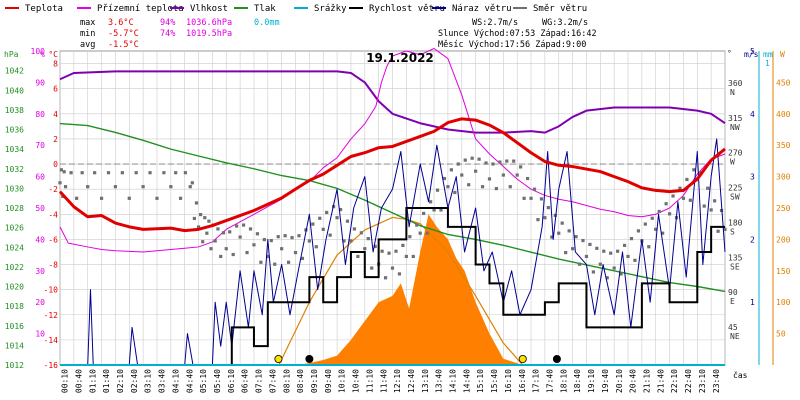 The width and height of the screenshot is (800, 400). Describe the element at coordinates (53, 54) in the screenshot. I see `c-axis-label: °C` at that location.